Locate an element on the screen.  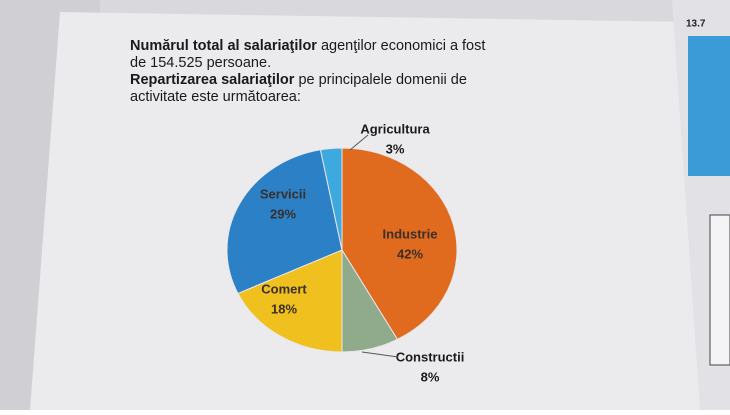
text-line: de 154.525 persoane. is located at coordinates (200, 63).